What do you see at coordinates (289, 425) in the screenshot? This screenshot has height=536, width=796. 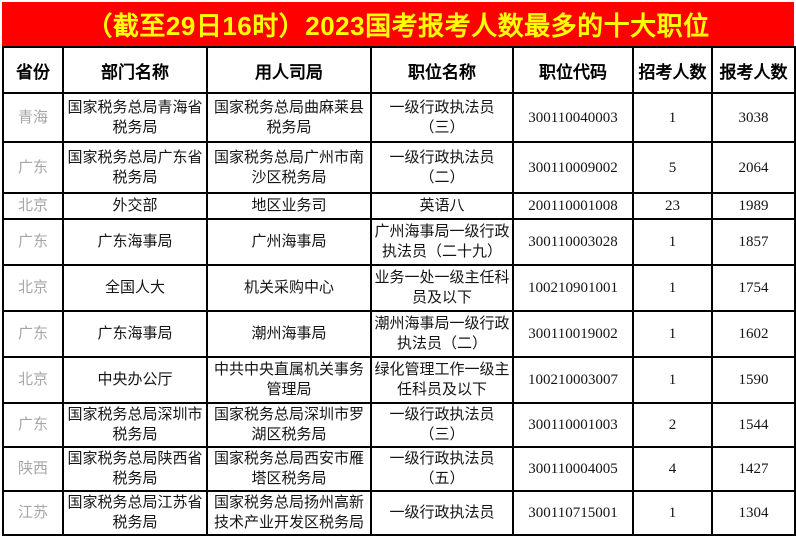 I see `cell-bureau: 国家税务总局深圳市罗湖区税务局` at bounding box center [289, 425].